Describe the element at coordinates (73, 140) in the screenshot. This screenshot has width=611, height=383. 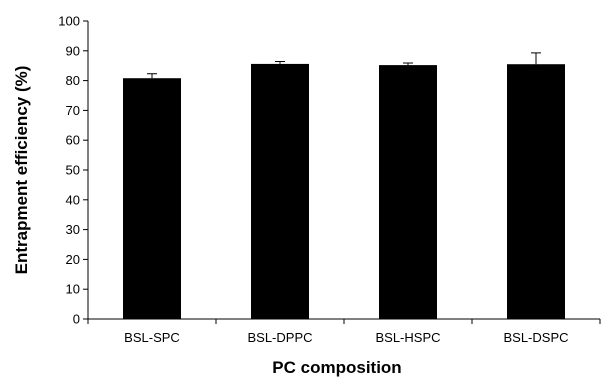
I see `y-tick-label: 60` at that location.